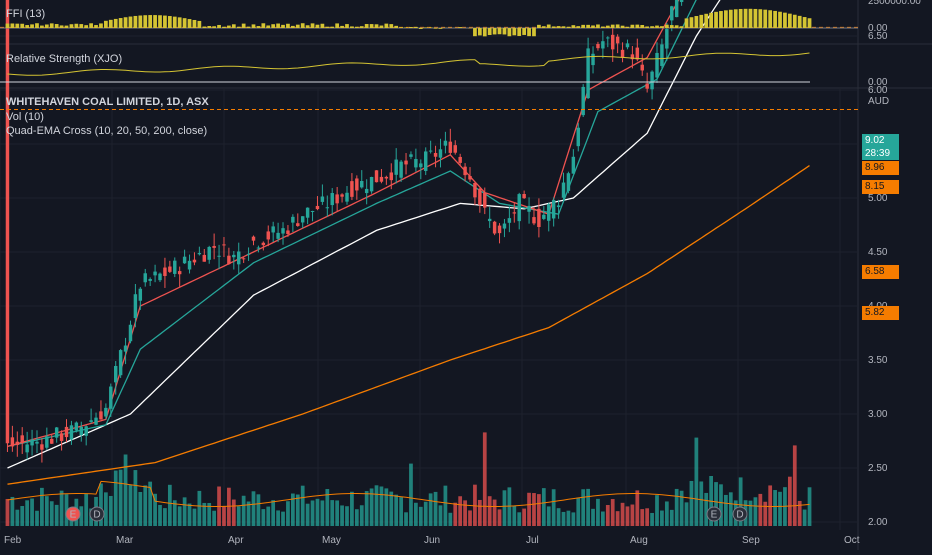 This screenshot has height=555, width=932. Describe the element at coordinates (739, 515) in the screenshot. I see `event-marker-label: D` at that location.